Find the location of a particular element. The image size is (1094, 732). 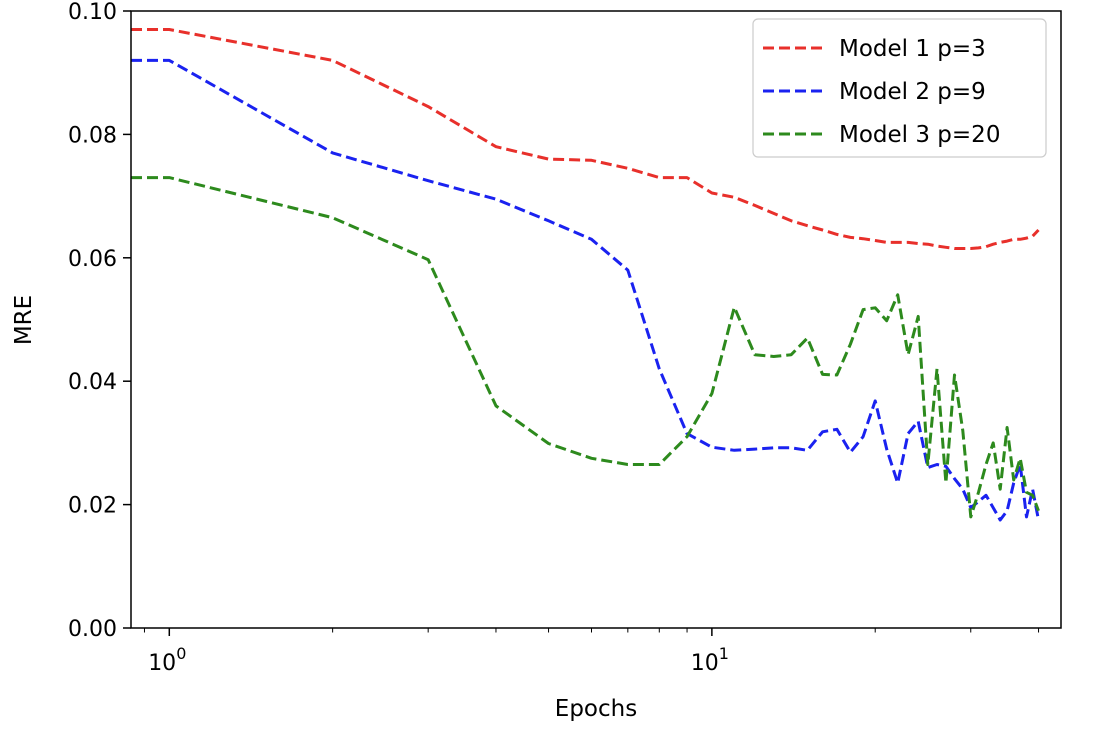

y-tick-label: 0.04 is located at coordinates (92, 382).